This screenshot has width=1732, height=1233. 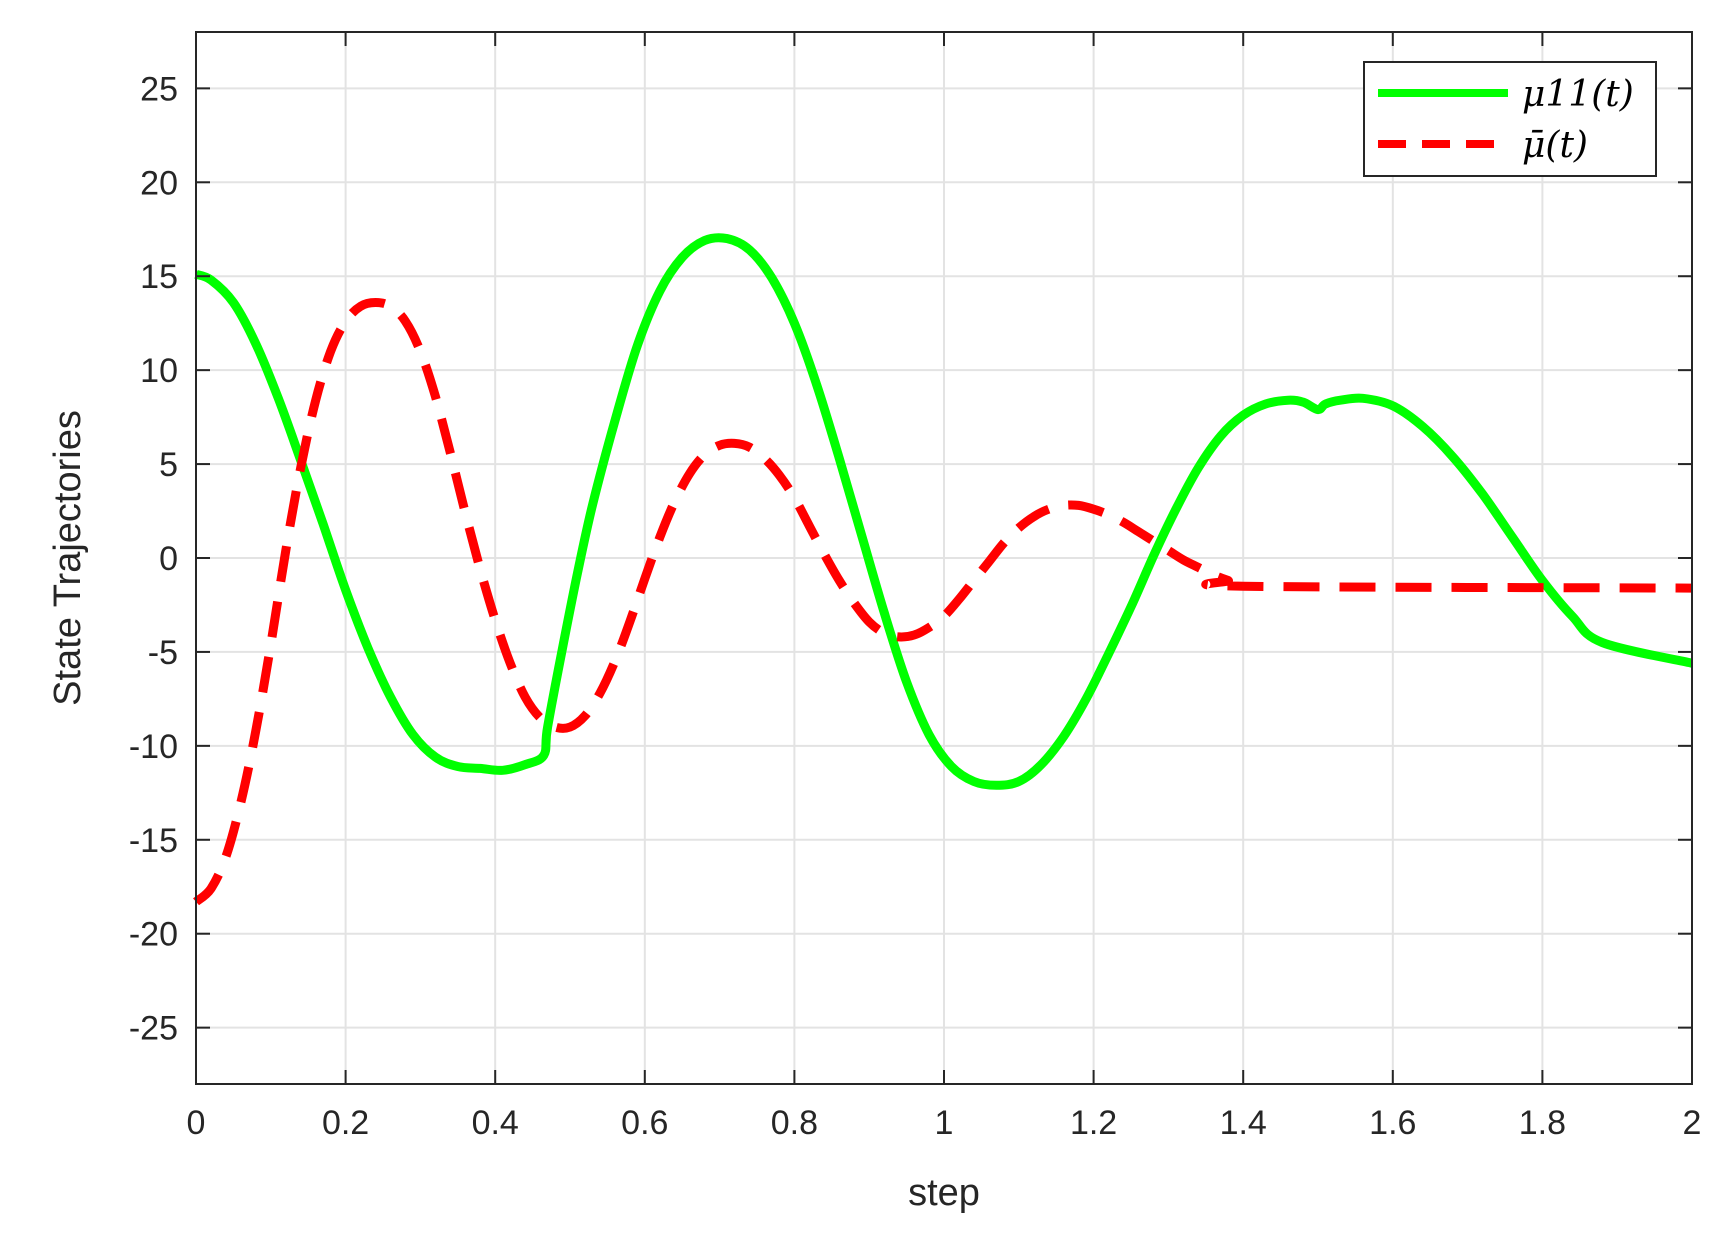 I want to click on legend: μ11(t) μ̄(t), so click(x=1510, y=119).